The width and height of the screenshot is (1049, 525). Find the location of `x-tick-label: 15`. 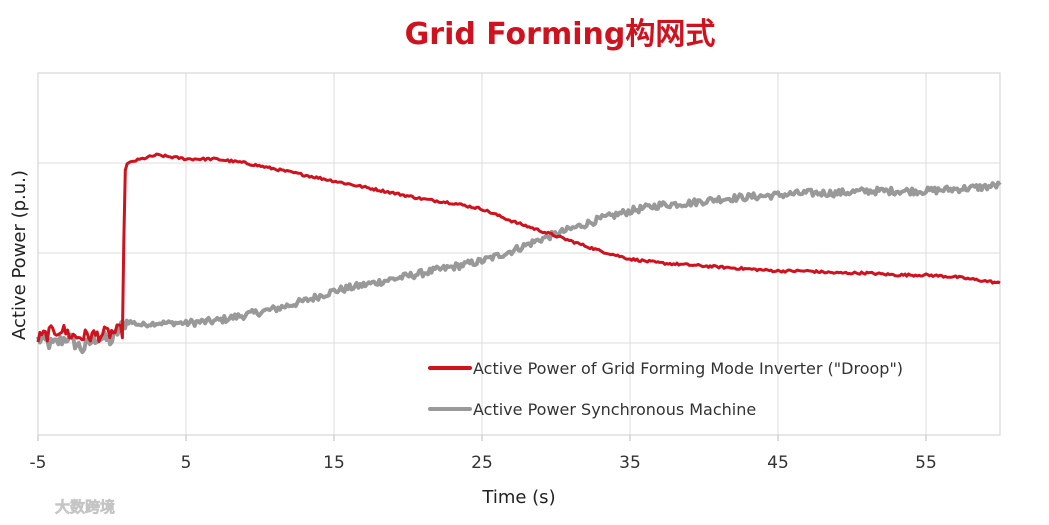

x-tick-label: 15 is located at coordinates (334, 463).